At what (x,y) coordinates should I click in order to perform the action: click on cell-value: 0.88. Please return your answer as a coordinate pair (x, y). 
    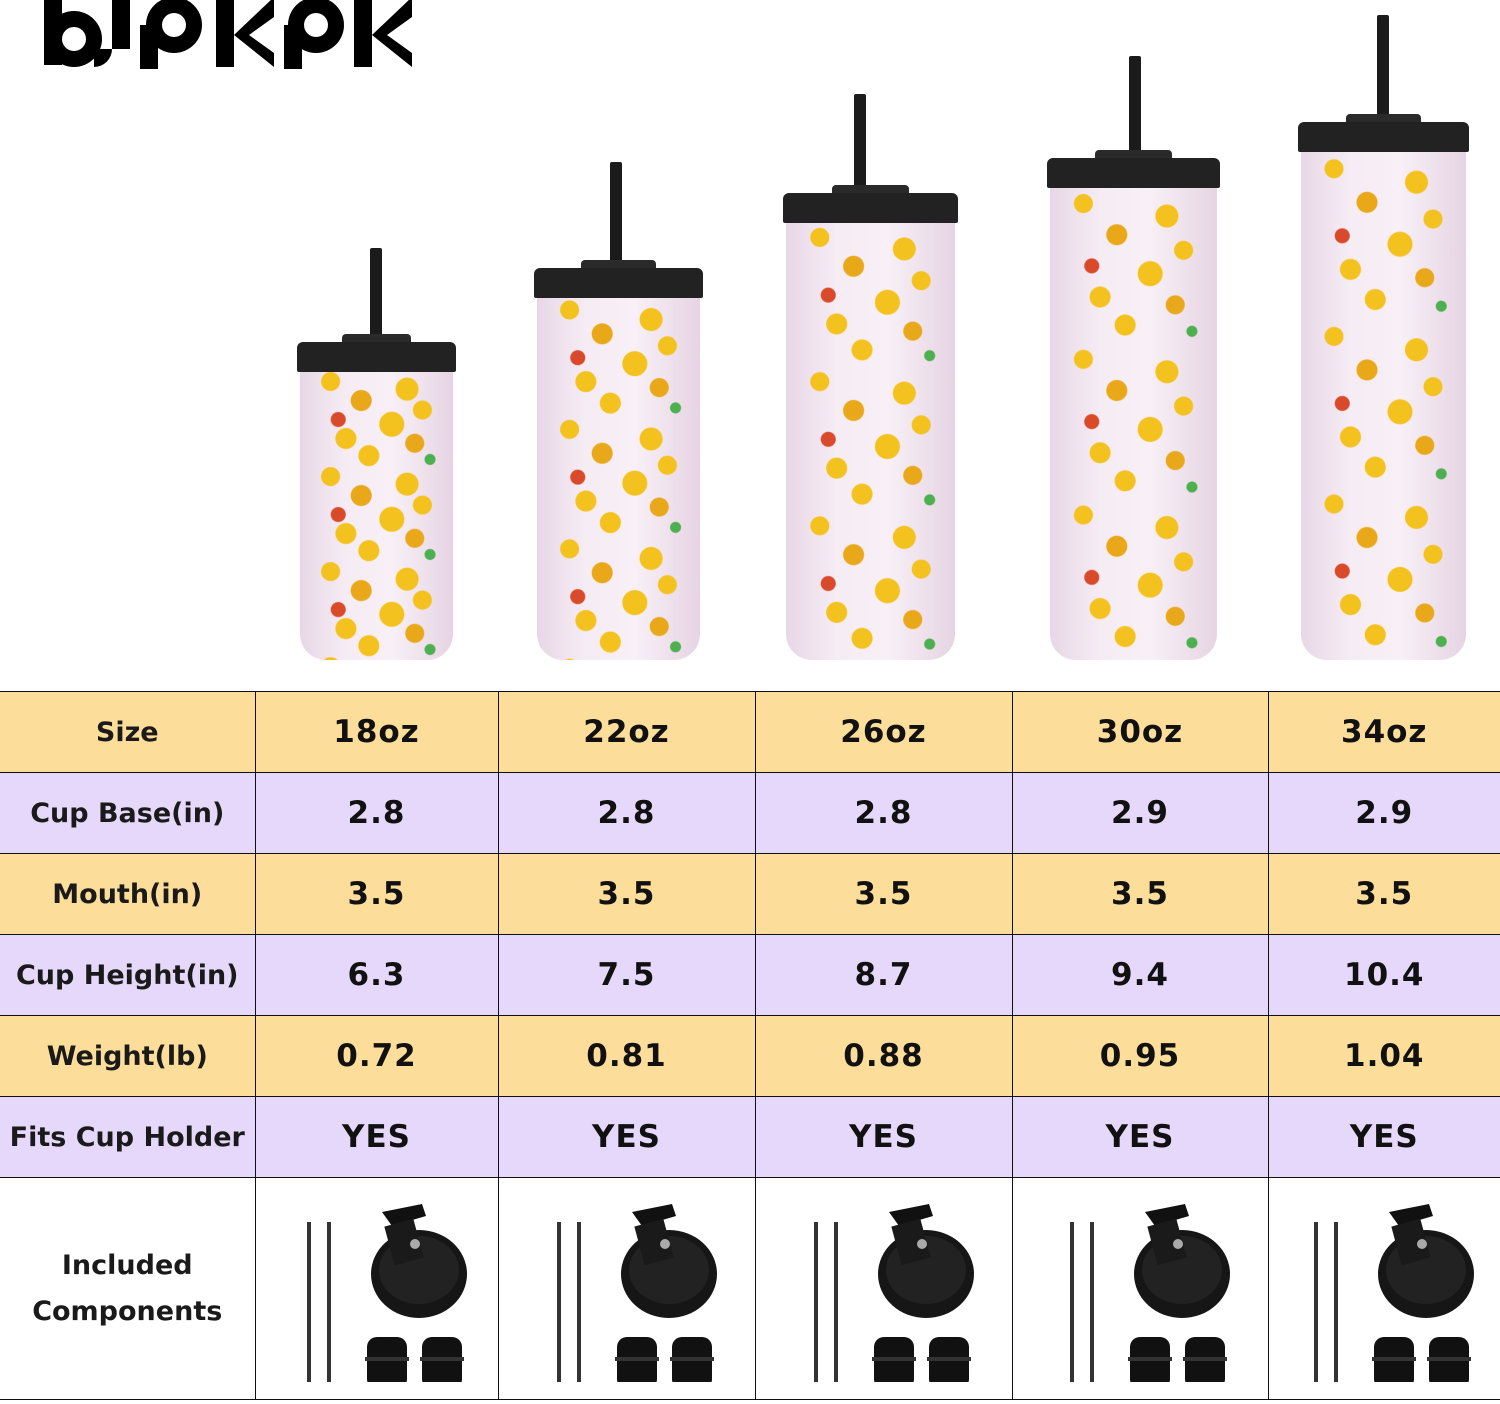
    Looking at the image, I should click on (883, 1056).